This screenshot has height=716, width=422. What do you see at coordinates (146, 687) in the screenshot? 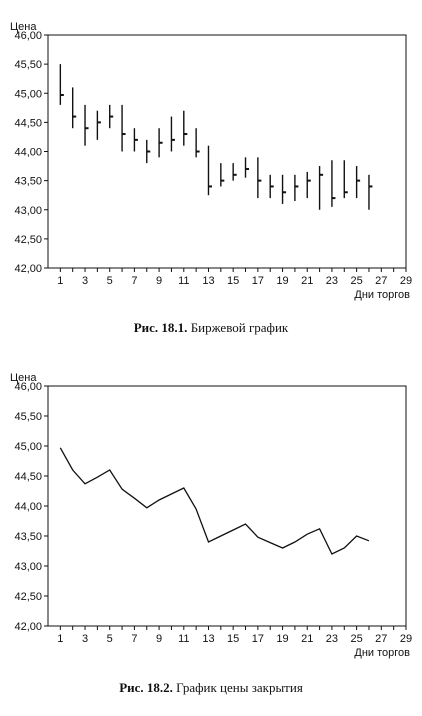
I see `caption-label: Рис. 18.2.` at bounding box center [146, 687].